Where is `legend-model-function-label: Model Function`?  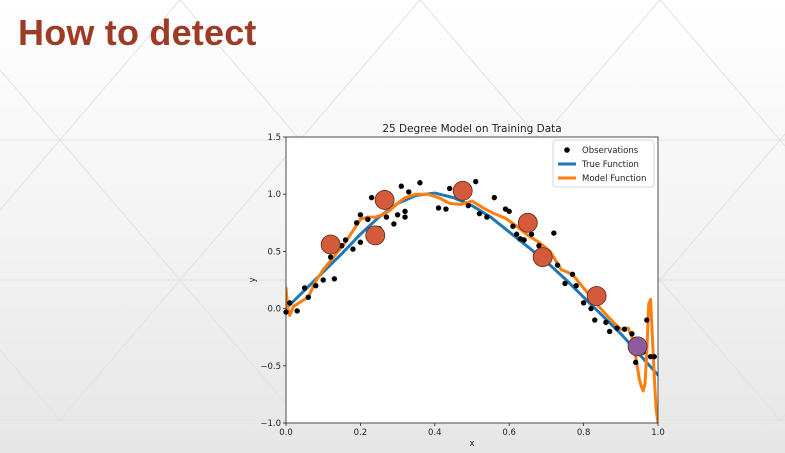
legend-model-function-label: Model Function is located at coordinates (614, 179).